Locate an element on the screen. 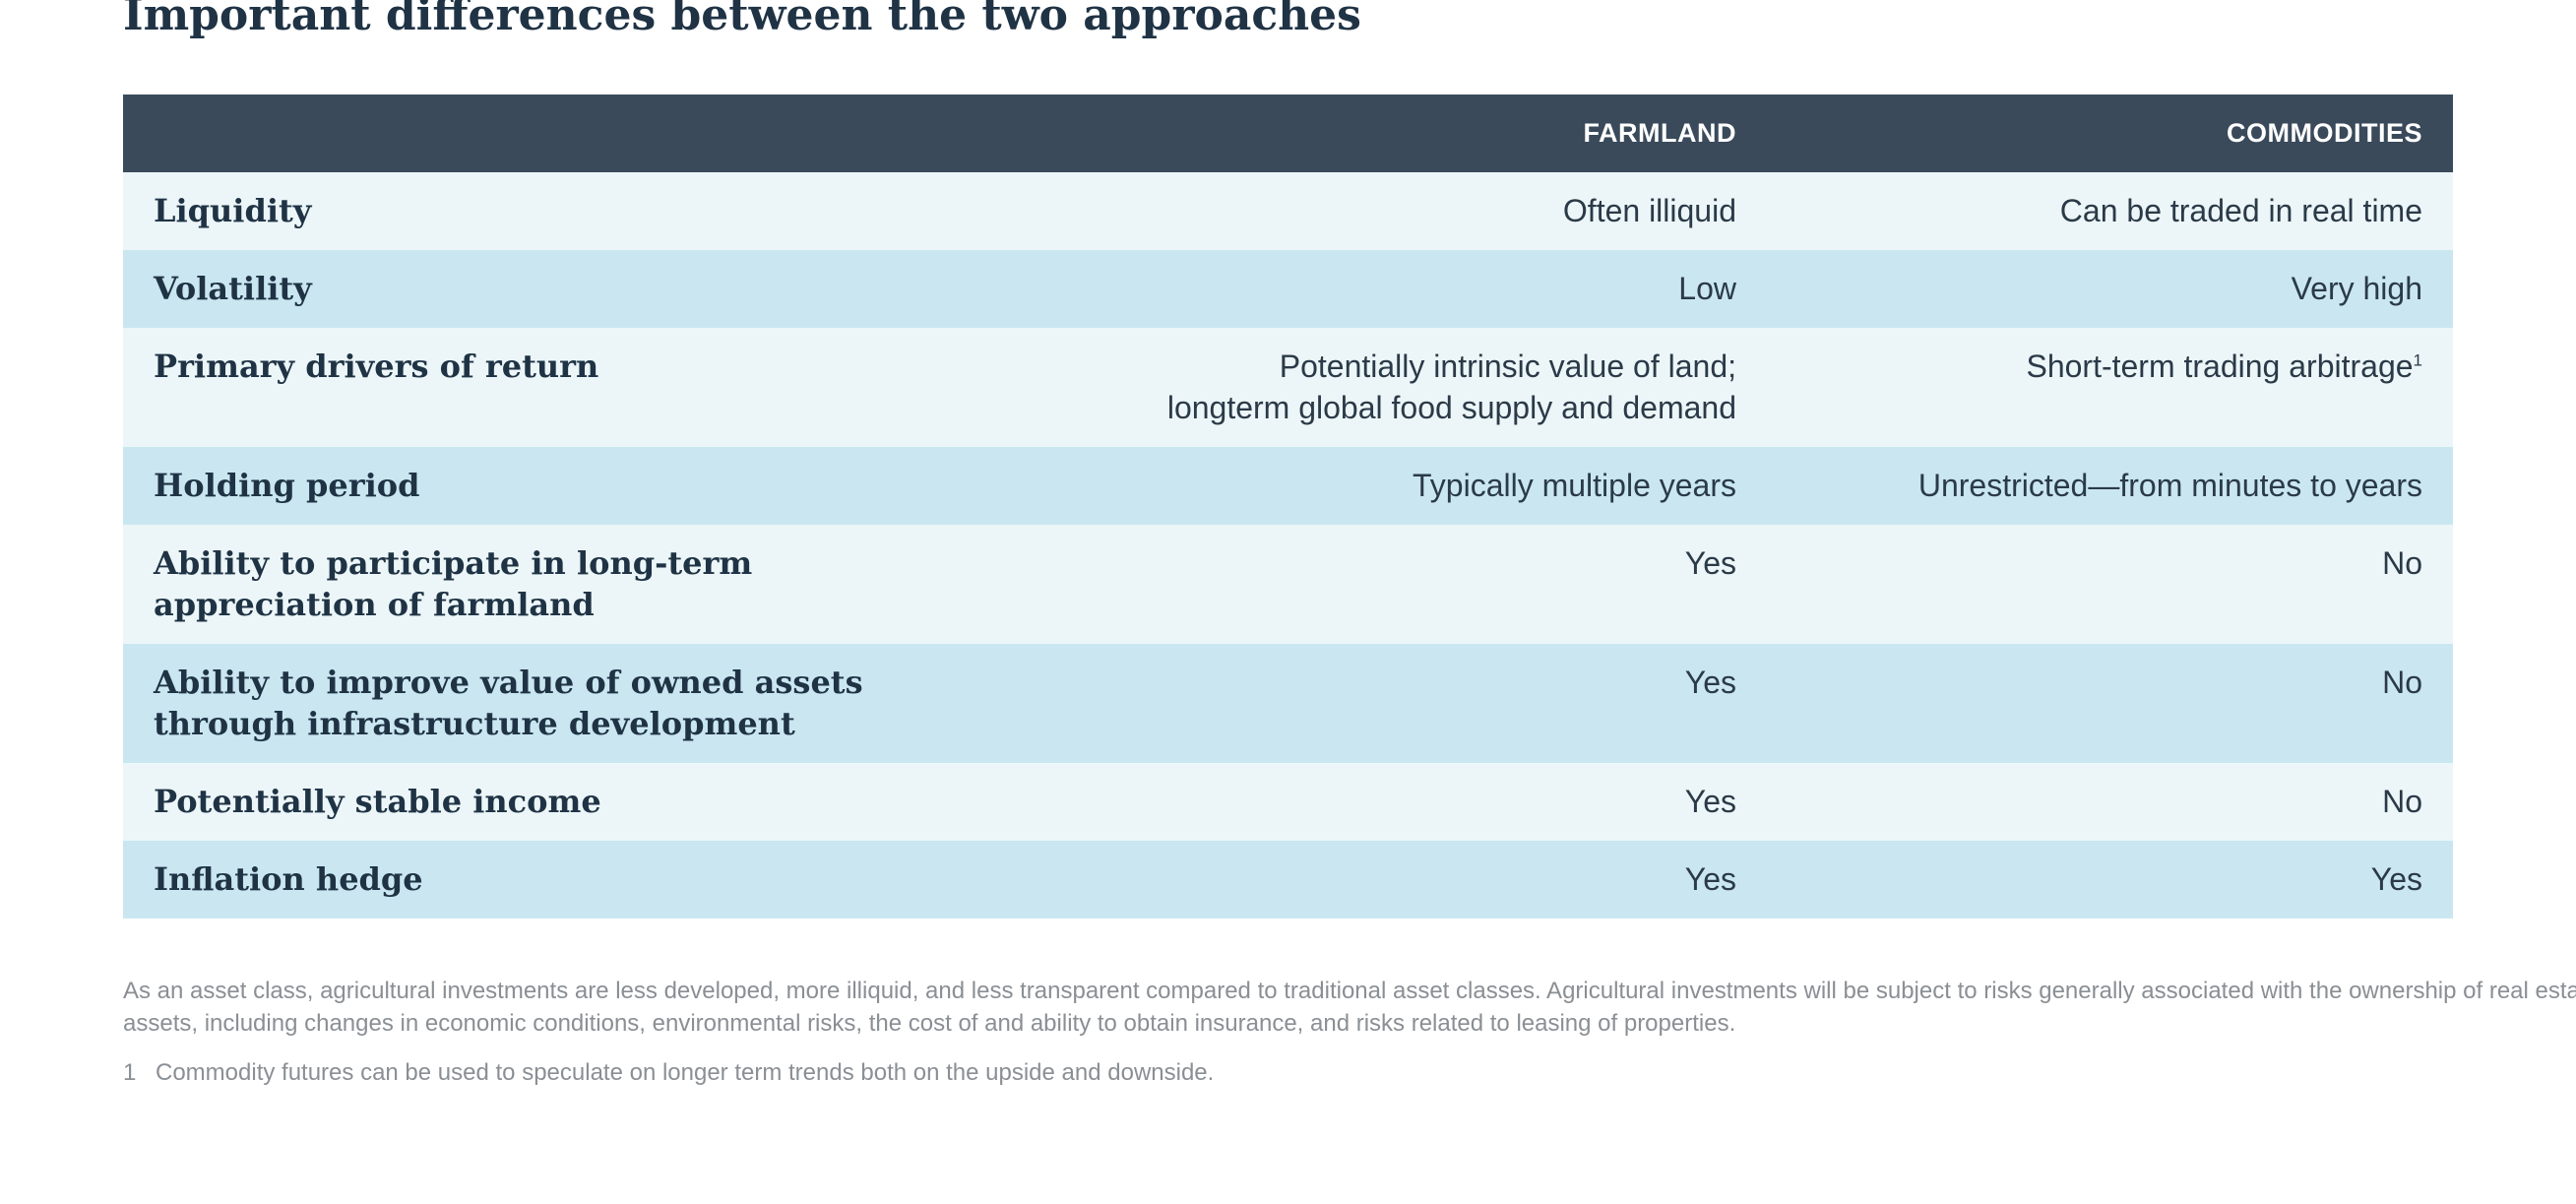 This screenshot has width=2576, height=1204. footnote-marker: 1 is located at coordinates (2418, 360).